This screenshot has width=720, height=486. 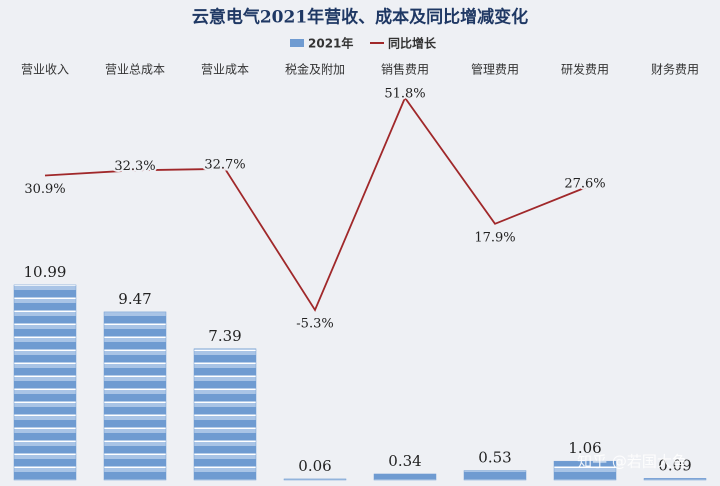 I want to click on line-value-label: -5.3%, so click(x=314, y=323).